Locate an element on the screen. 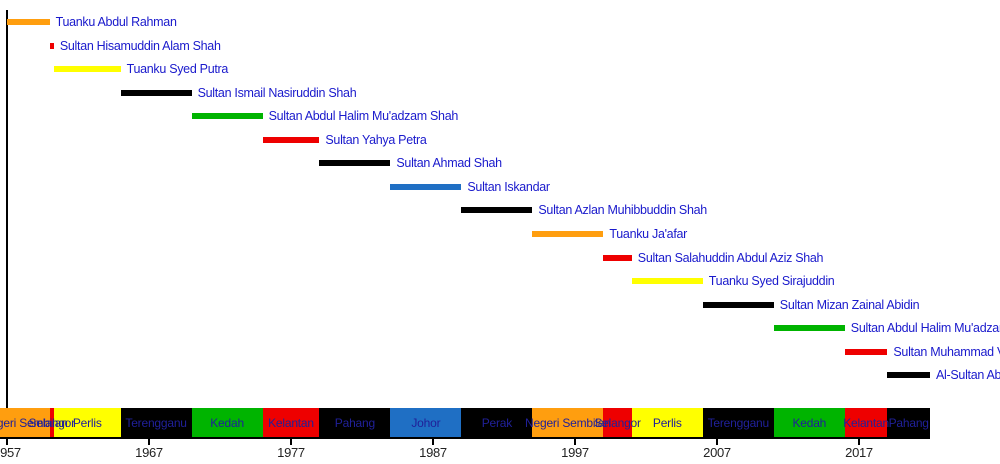 This screenshot has width=1000, height=464. tick-label: 2007 is located at coordinates (717, 452).